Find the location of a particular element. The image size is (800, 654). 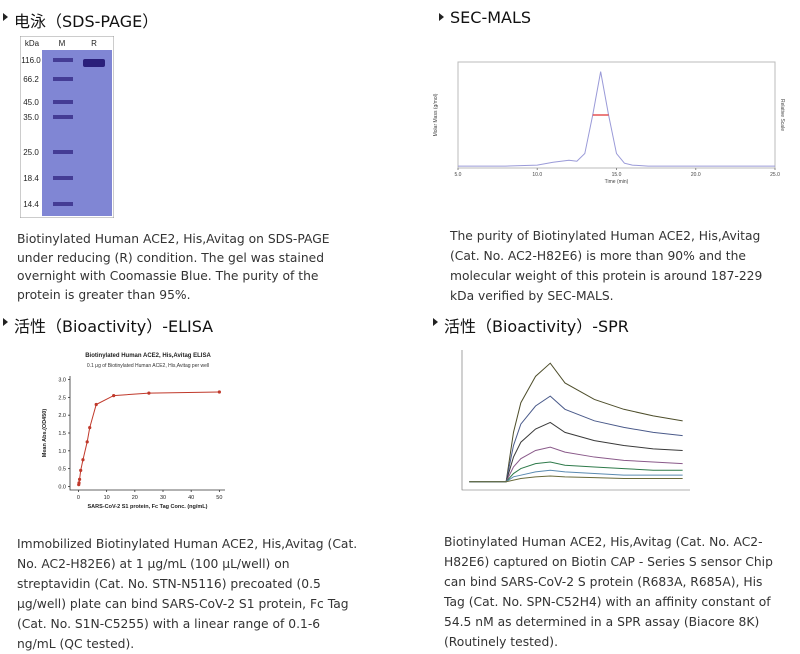

panel-title: 活性（Bioactivity）-SPR is located at coordinates (531, 325).